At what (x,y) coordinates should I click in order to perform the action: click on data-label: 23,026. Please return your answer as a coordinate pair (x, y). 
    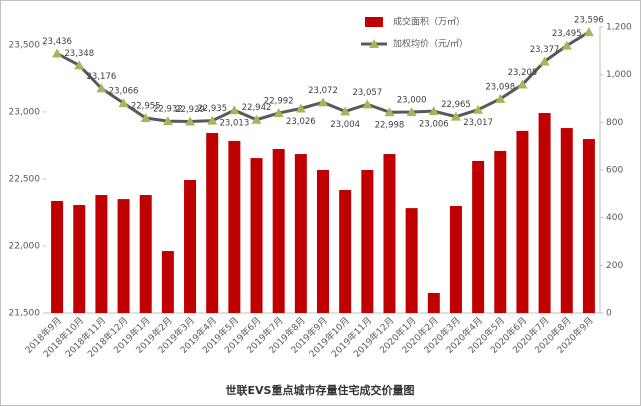
    Looking at the image, I should click on (301, 122).